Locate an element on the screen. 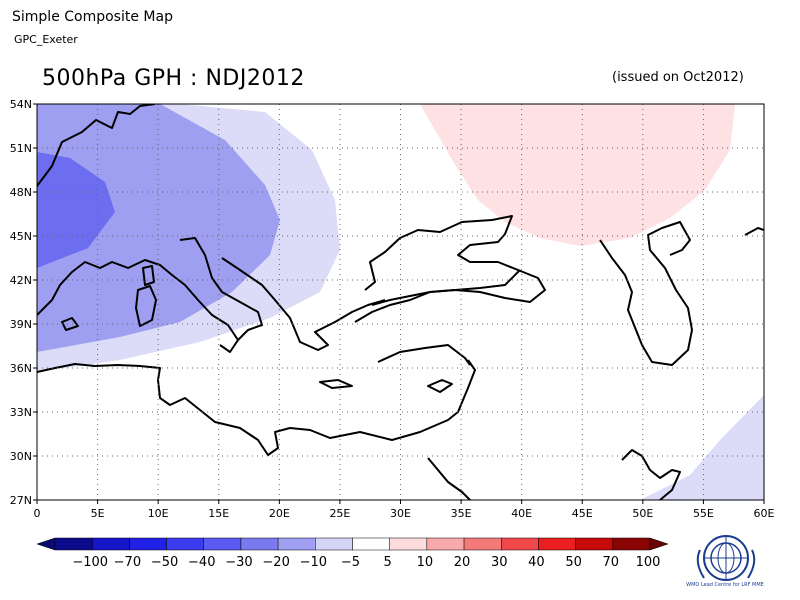 The image size is (800, 600). colorbar-label: −20 is located at coordinates (275, 562).